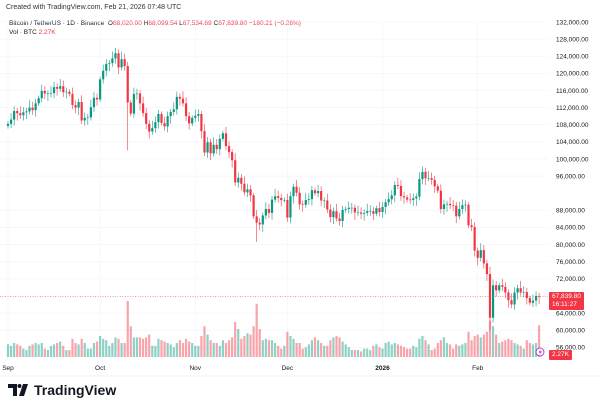  Describe the element at coordinates (195, 368) in the screenshot. I see `x-tick-label: Nov` at that location.